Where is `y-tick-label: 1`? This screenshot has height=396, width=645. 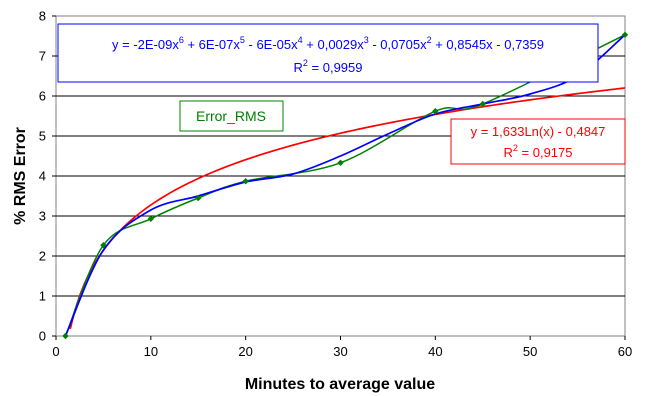 y-tick-label: 1 is located at coordinates (42, 296).